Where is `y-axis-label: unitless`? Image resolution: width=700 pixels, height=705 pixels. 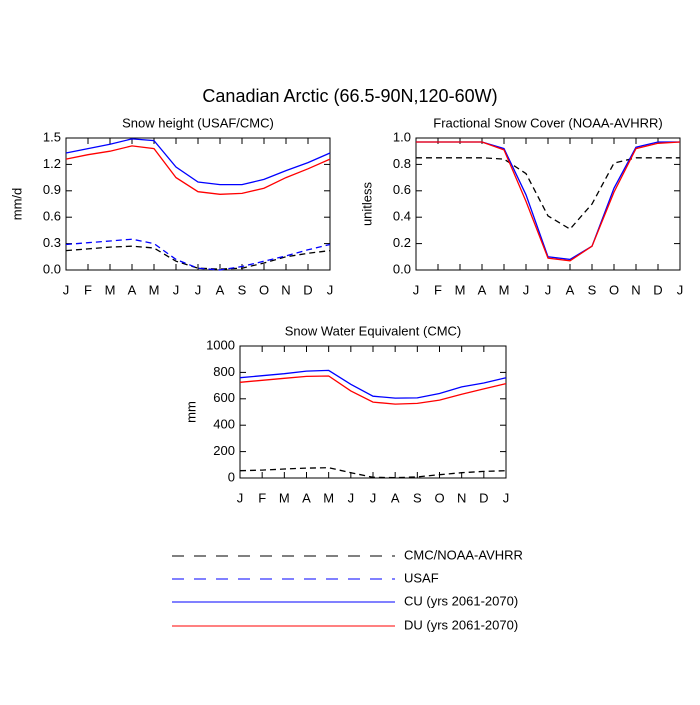 y-axis-label: unitless is located at coordinates (366, 203).